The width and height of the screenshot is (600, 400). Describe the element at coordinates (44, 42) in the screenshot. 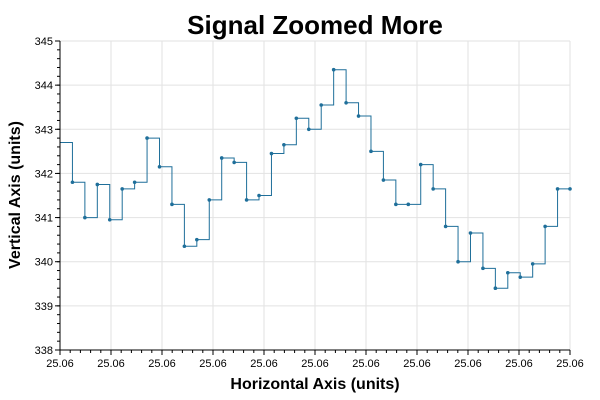

I see `y-tick-label: 345` at that location.